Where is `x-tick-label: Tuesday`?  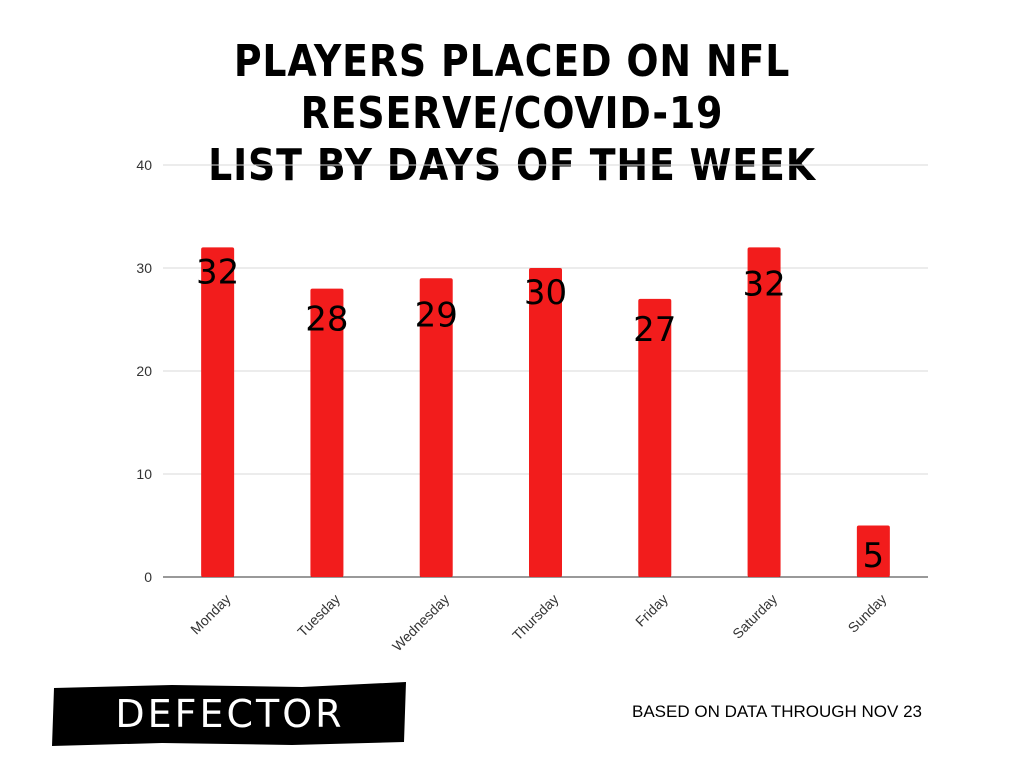
x-tick-label: Tuesday is located at coordinates (318, 615).